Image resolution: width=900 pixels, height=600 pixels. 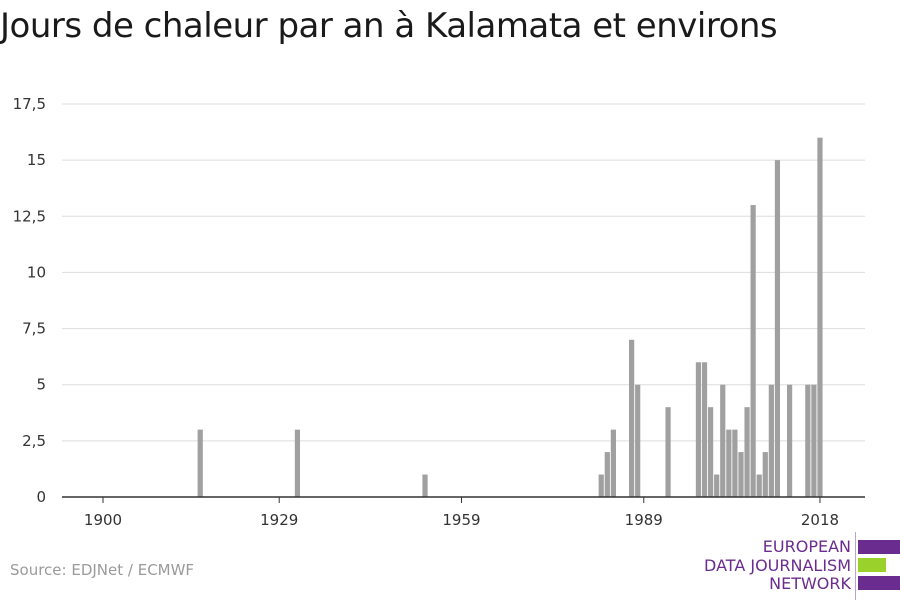 What do you see at coordinates (463, 499) in the screenshot?
I see `axes` at bounding box center [463, 499].